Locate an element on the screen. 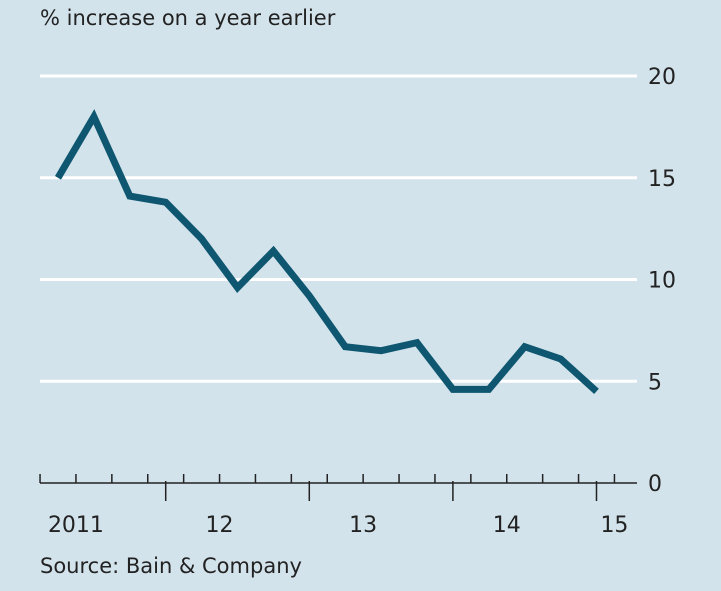  y-tick-label-5: 5 is located at coordinates (655, 382).